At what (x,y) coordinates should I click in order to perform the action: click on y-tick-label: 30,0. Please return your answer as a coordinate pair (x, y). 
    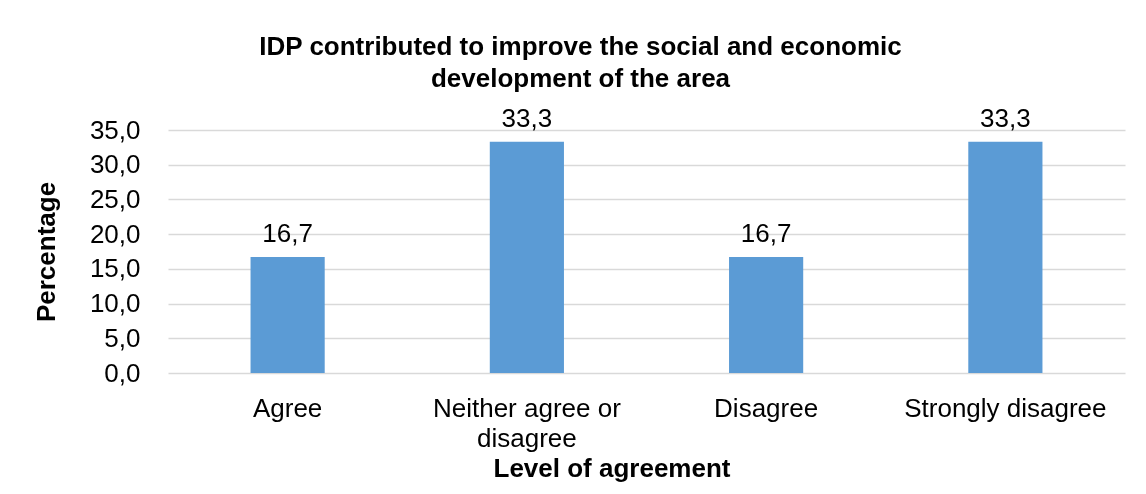
    Looking at the image, I should click on (115, 164).